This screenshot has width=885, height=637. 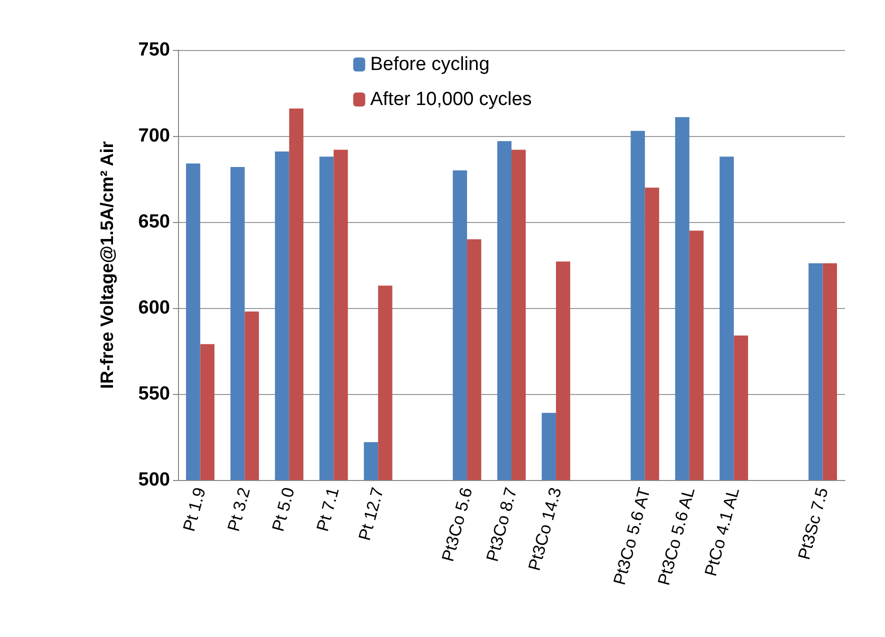 What do you see at coordinates (154, 50) in the screenshot?
I see `y-tick-label: 750` at bounding box center [154, 50].